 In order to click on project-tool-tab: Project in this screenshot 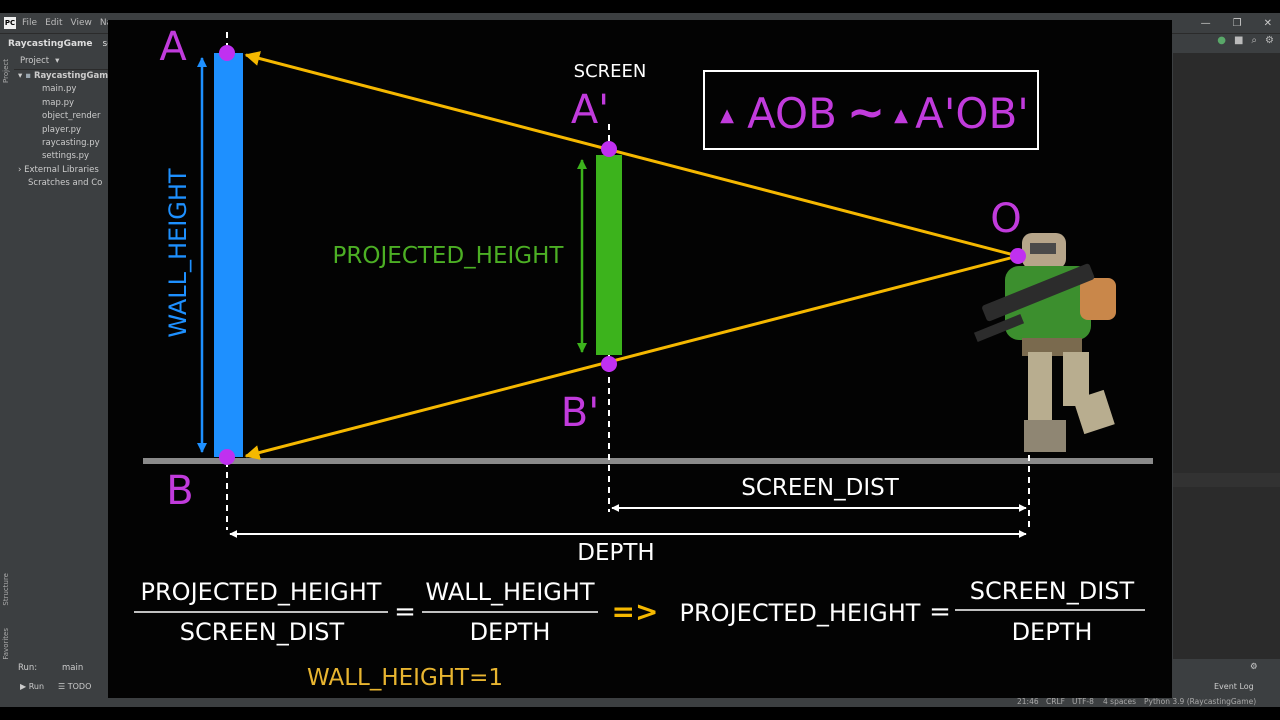, I will do `click(6, 71)`.